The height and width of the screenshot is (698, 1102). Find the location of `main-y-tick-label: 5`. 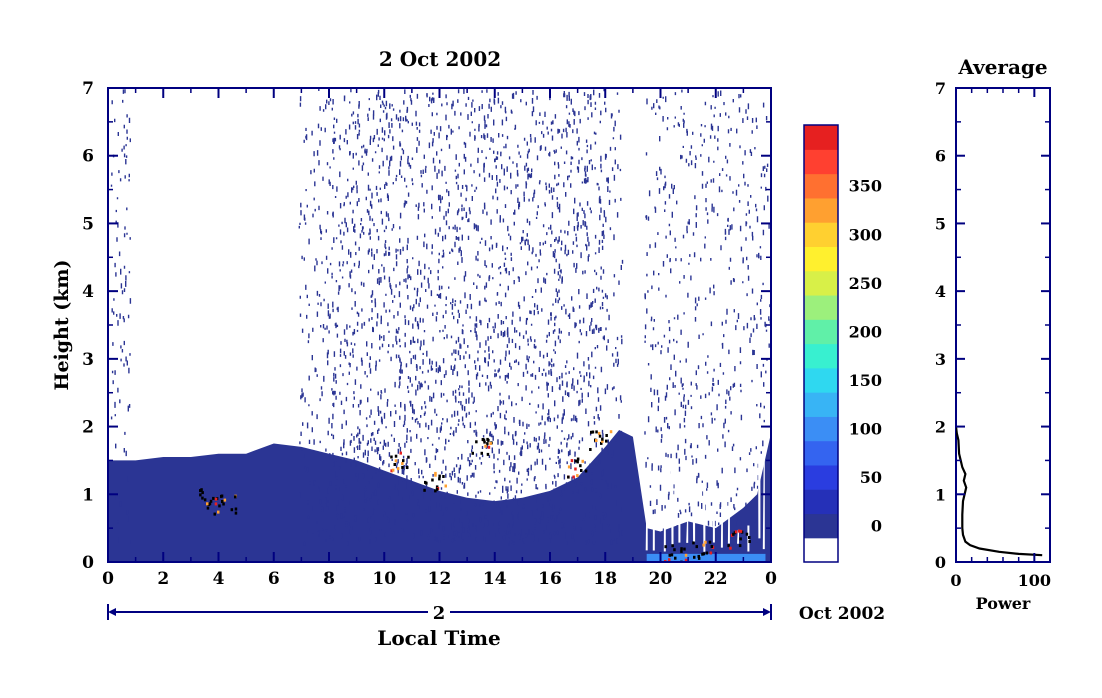

main-y-tick-label: 5 is located at coordinates (88, 224).